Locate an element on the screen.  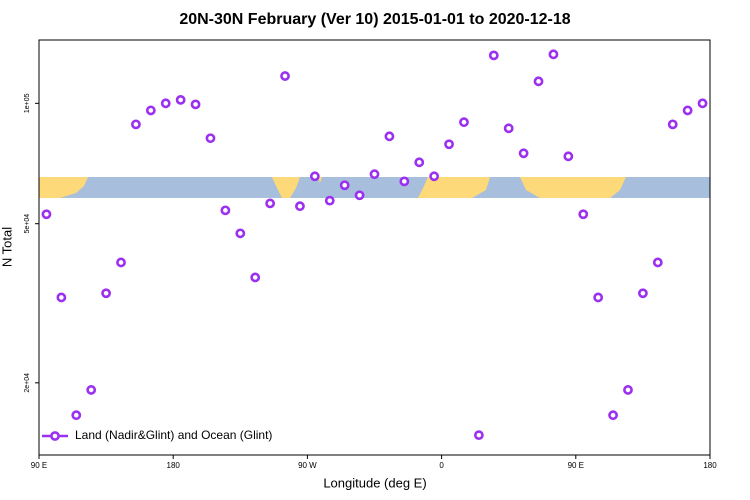
legend-marker is located at coordinates (55, 436).